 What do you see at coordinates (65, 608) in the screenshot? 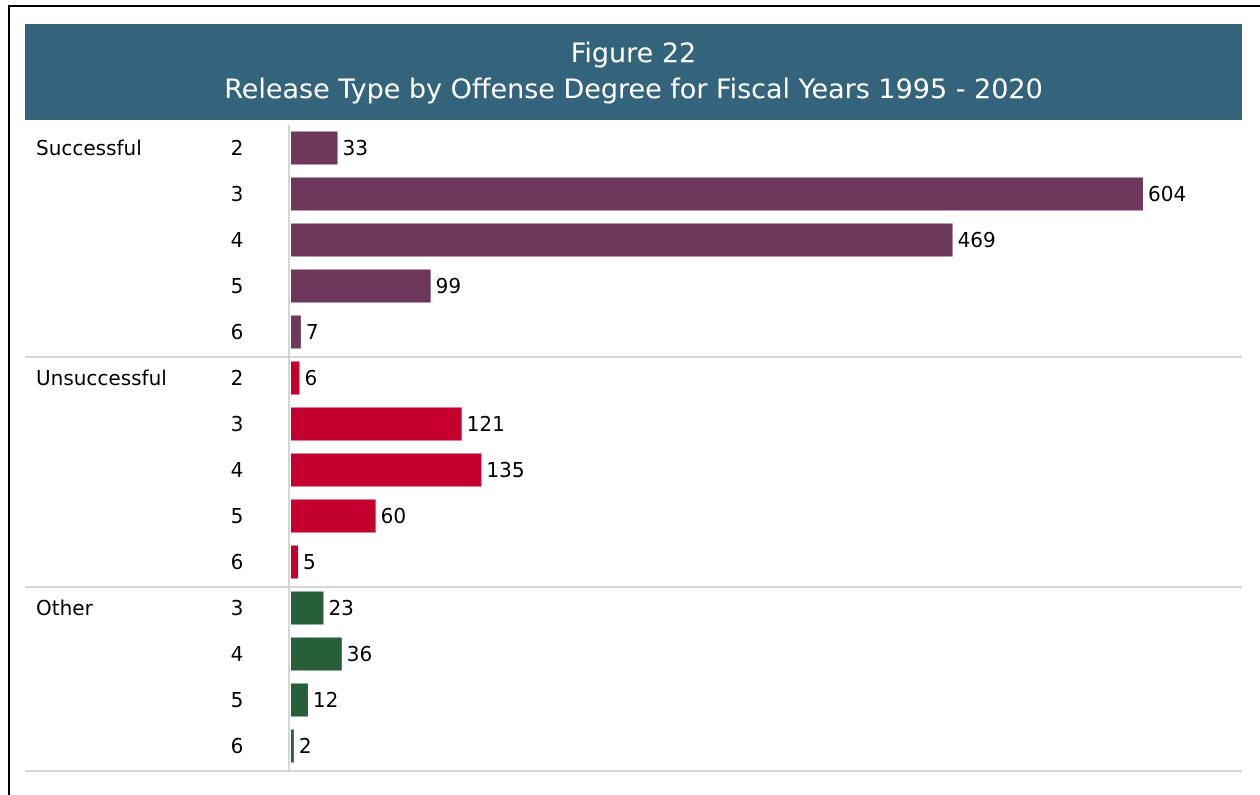
I see `group-label-other: Other` at bounding box center [65, 608].